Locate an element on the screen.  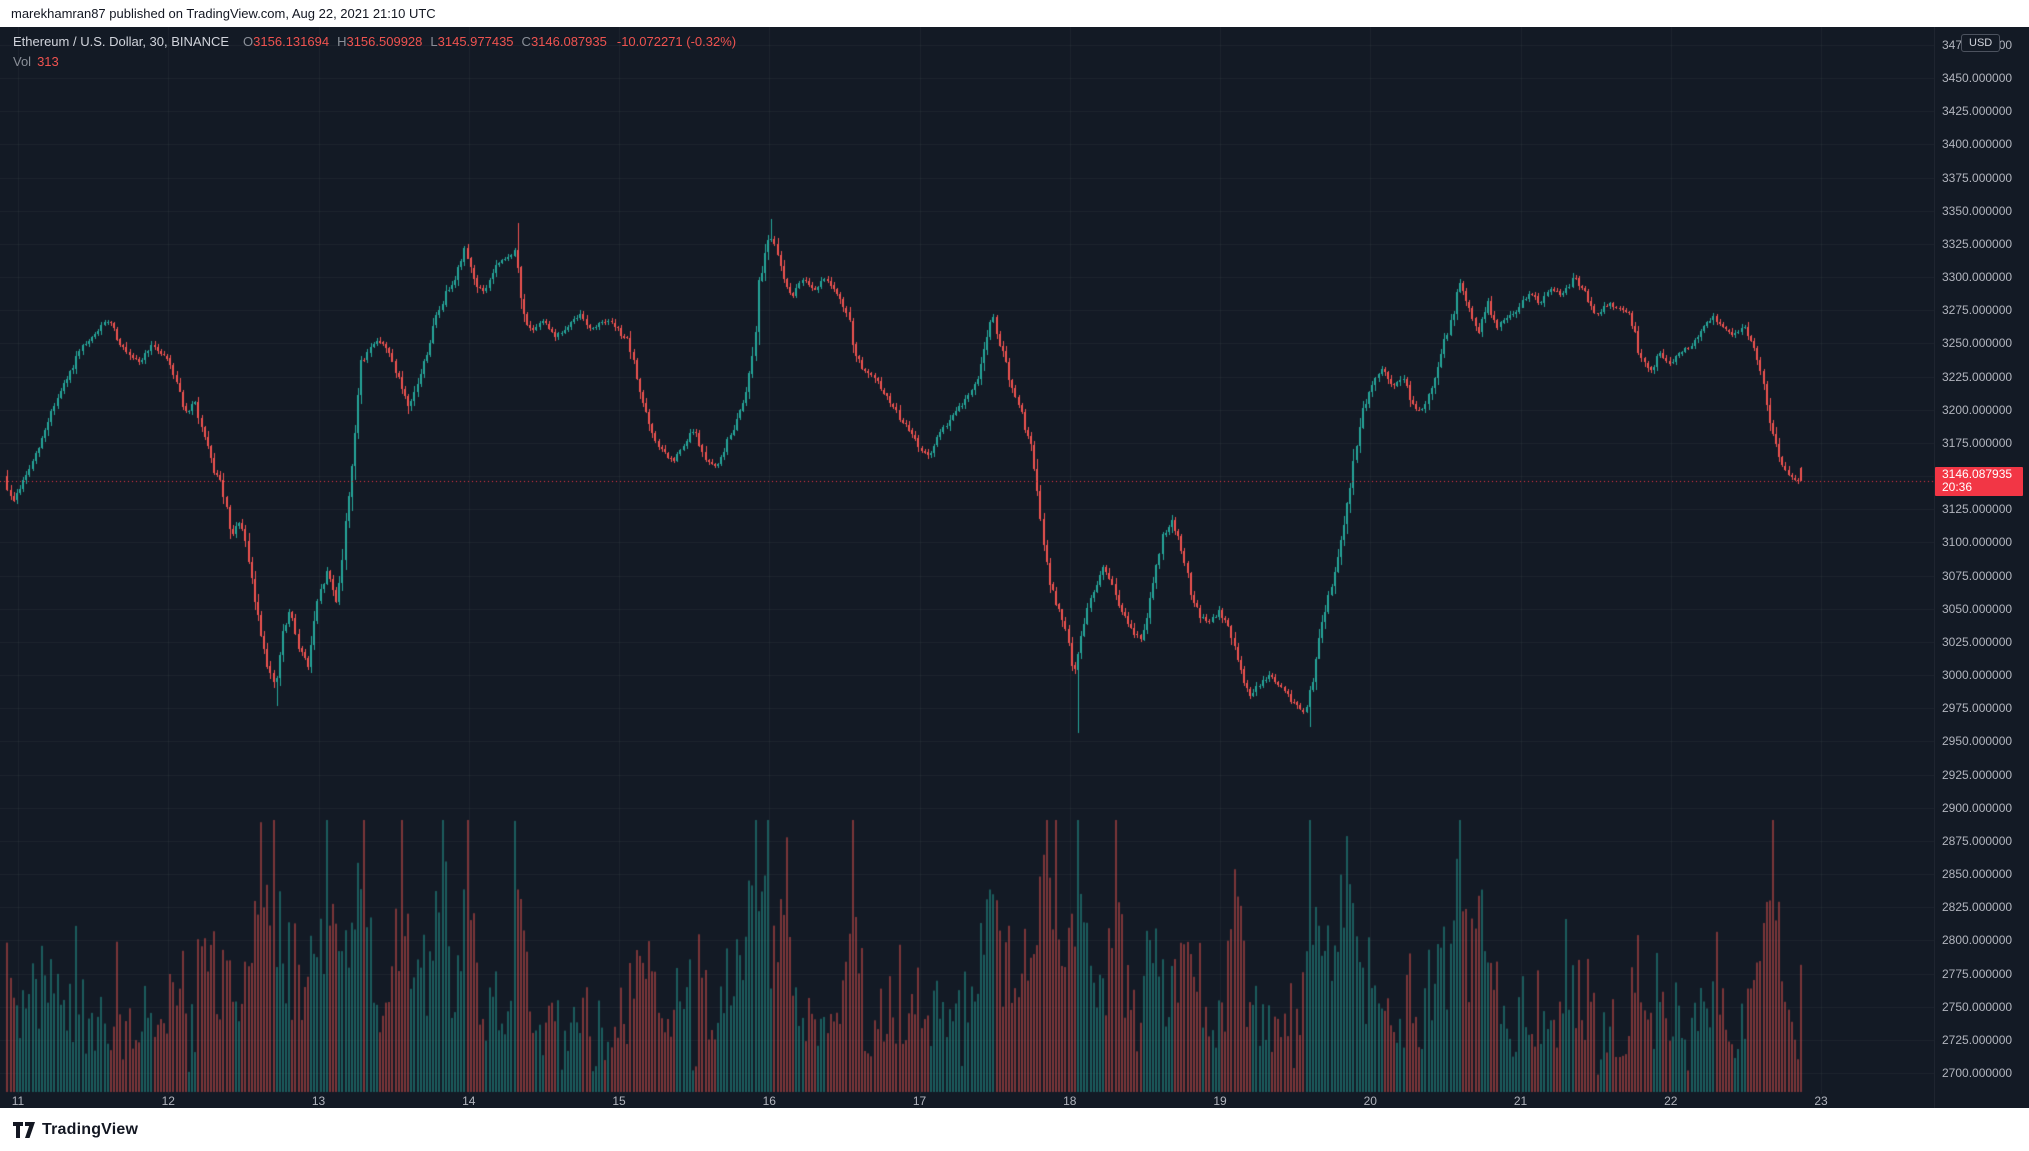
price-axis-label: 3000.000000 is located at coordinates (1977, 675).